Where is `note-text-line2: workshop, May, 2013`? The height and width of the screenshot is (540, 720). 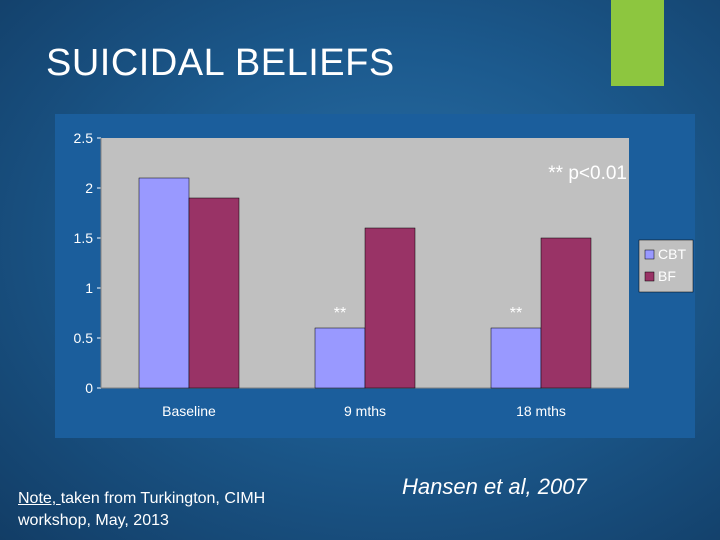
note-text-line2: workshop, May, 2013 is located at coordinates (93, 520).